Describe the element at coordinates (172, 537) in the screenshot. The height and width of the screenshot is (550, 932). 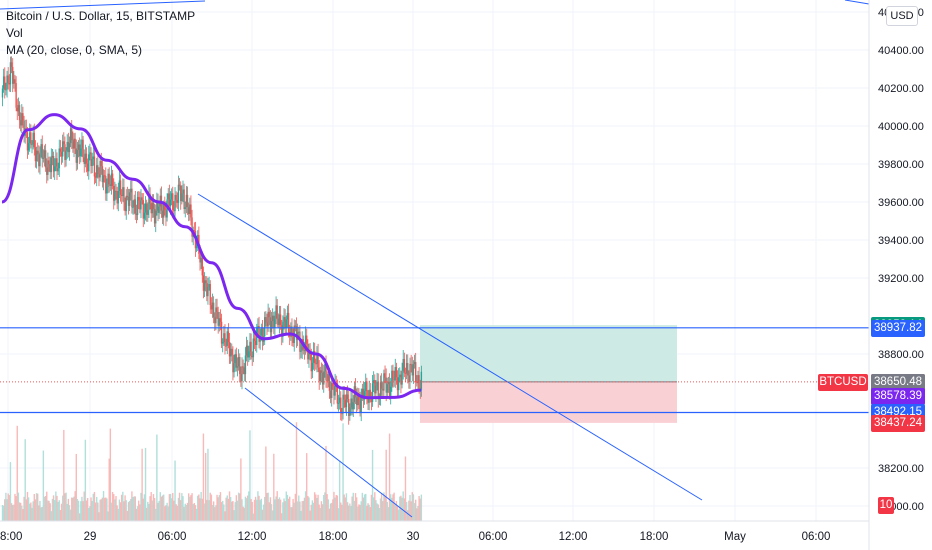
I see `time-tick-label: 06:00` at that location.